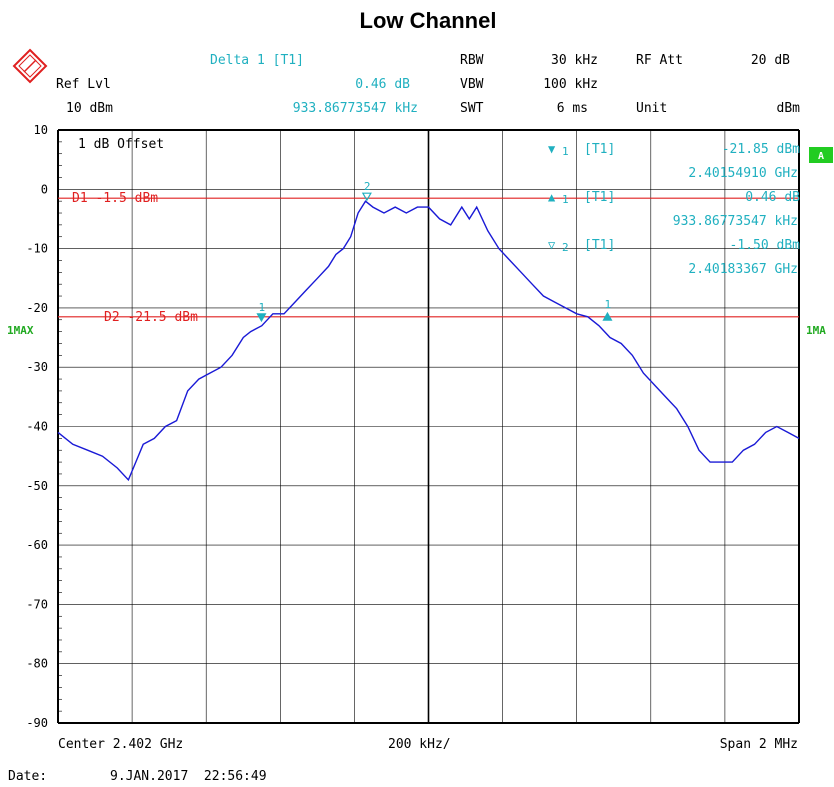 The width and height of the screenshot is (834, 787). What do you see at coordinates (37, 664) in the screenshot?
I see `y-tick-label: -80` at bounding box center [37, 664].